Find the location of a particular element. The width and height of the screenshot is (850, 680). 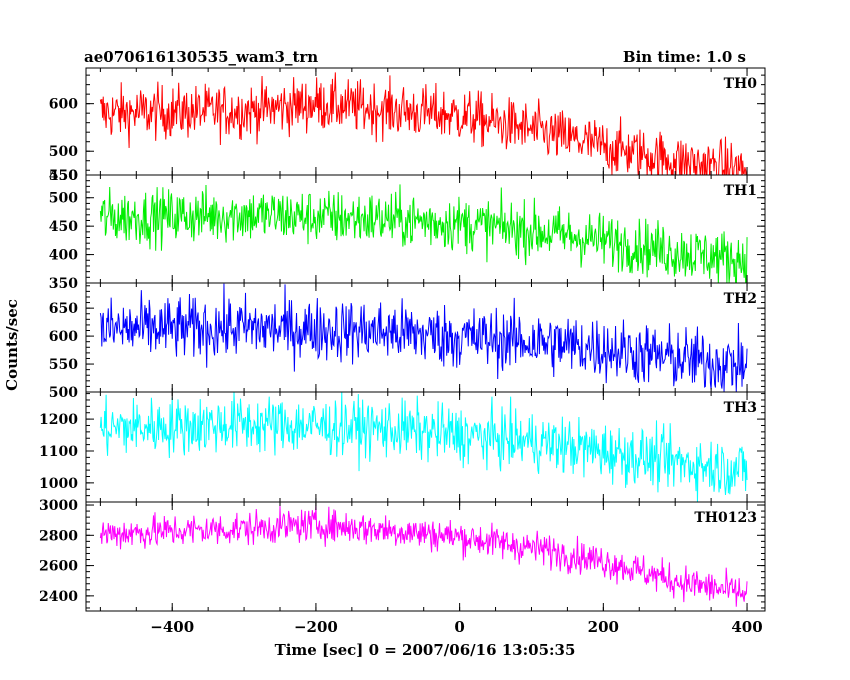

y-tick-label: 350 is located at coordinates (63, 284).